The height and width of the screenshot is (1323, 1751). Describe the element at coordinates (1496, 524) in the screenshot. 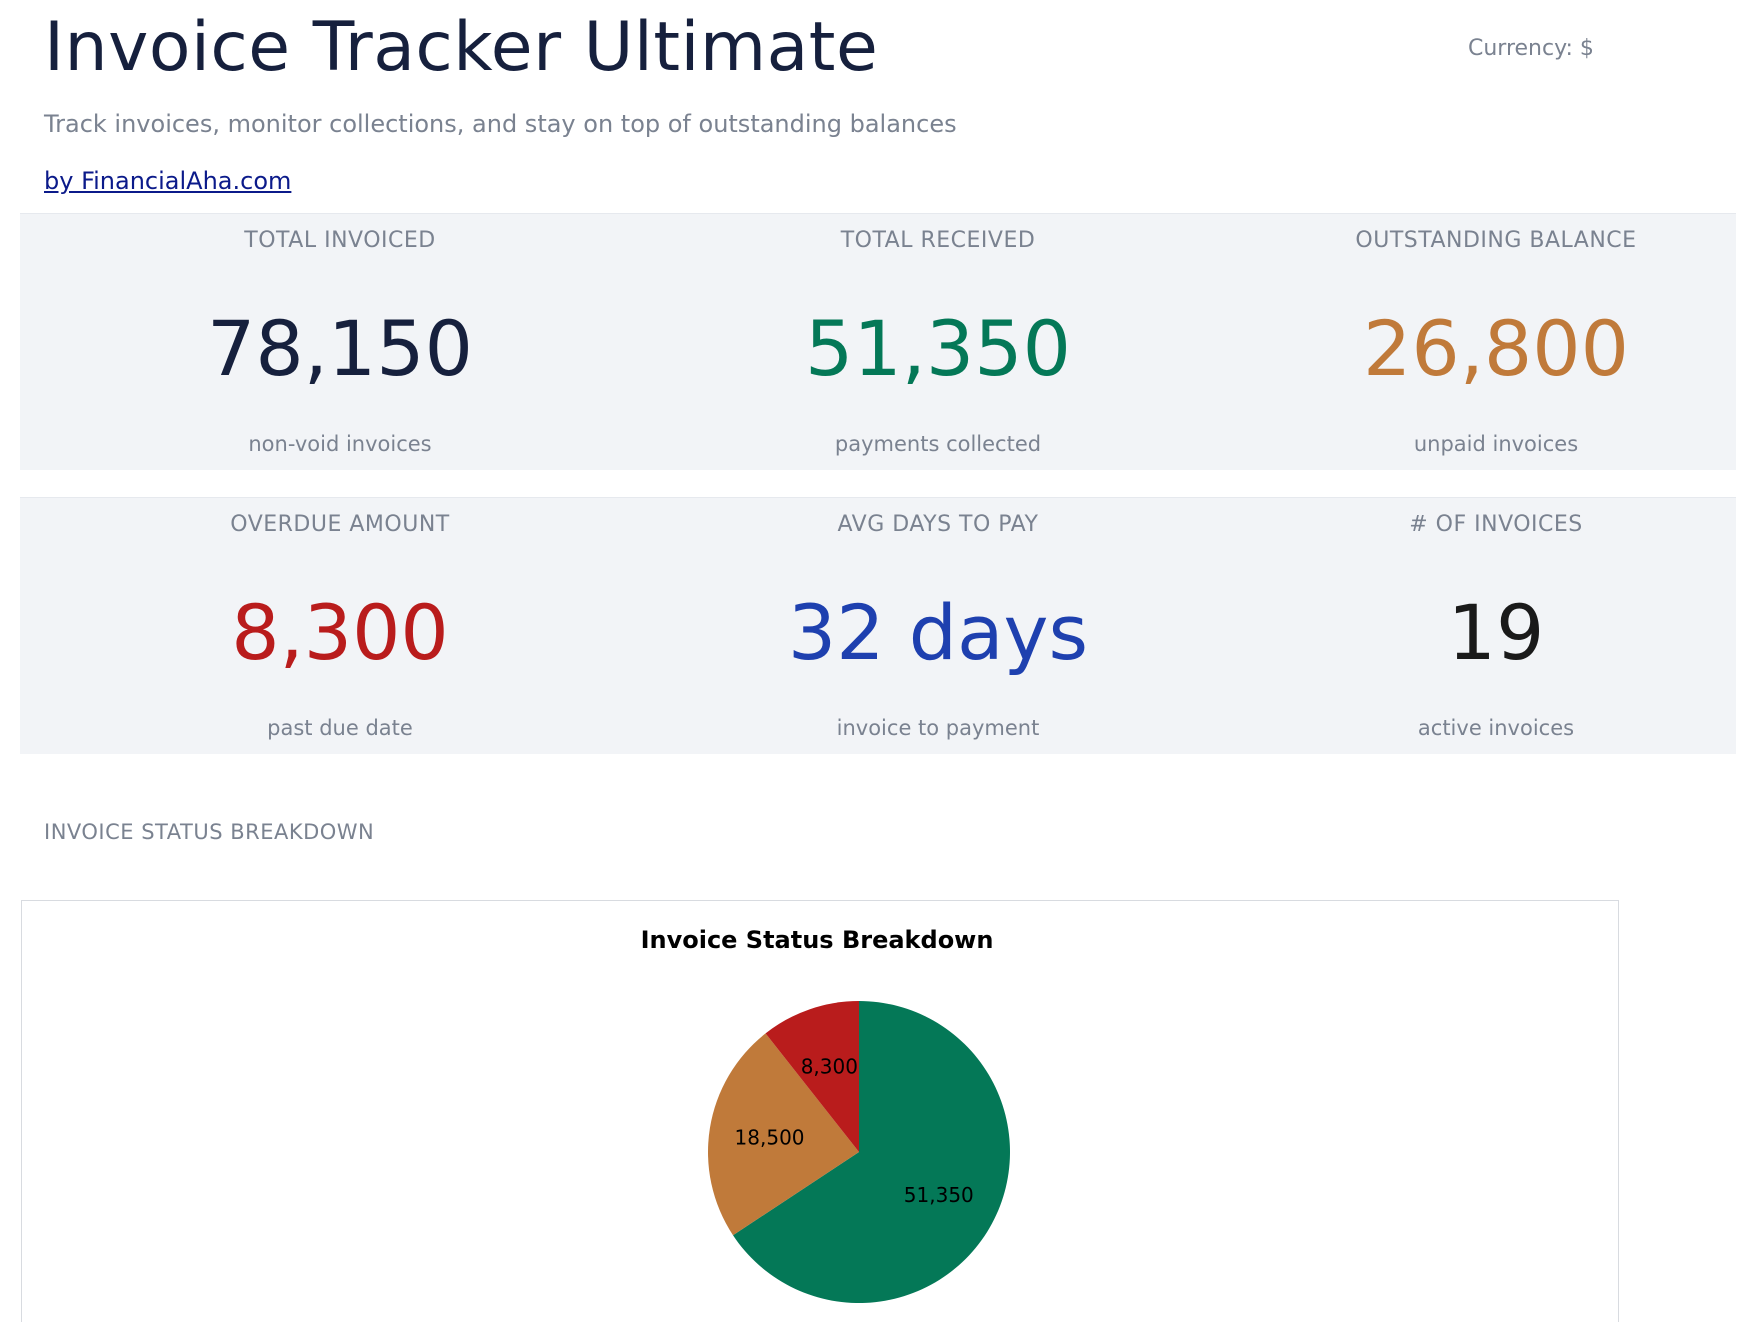

I see `kpi-label: # OF INVOICES` at that location.